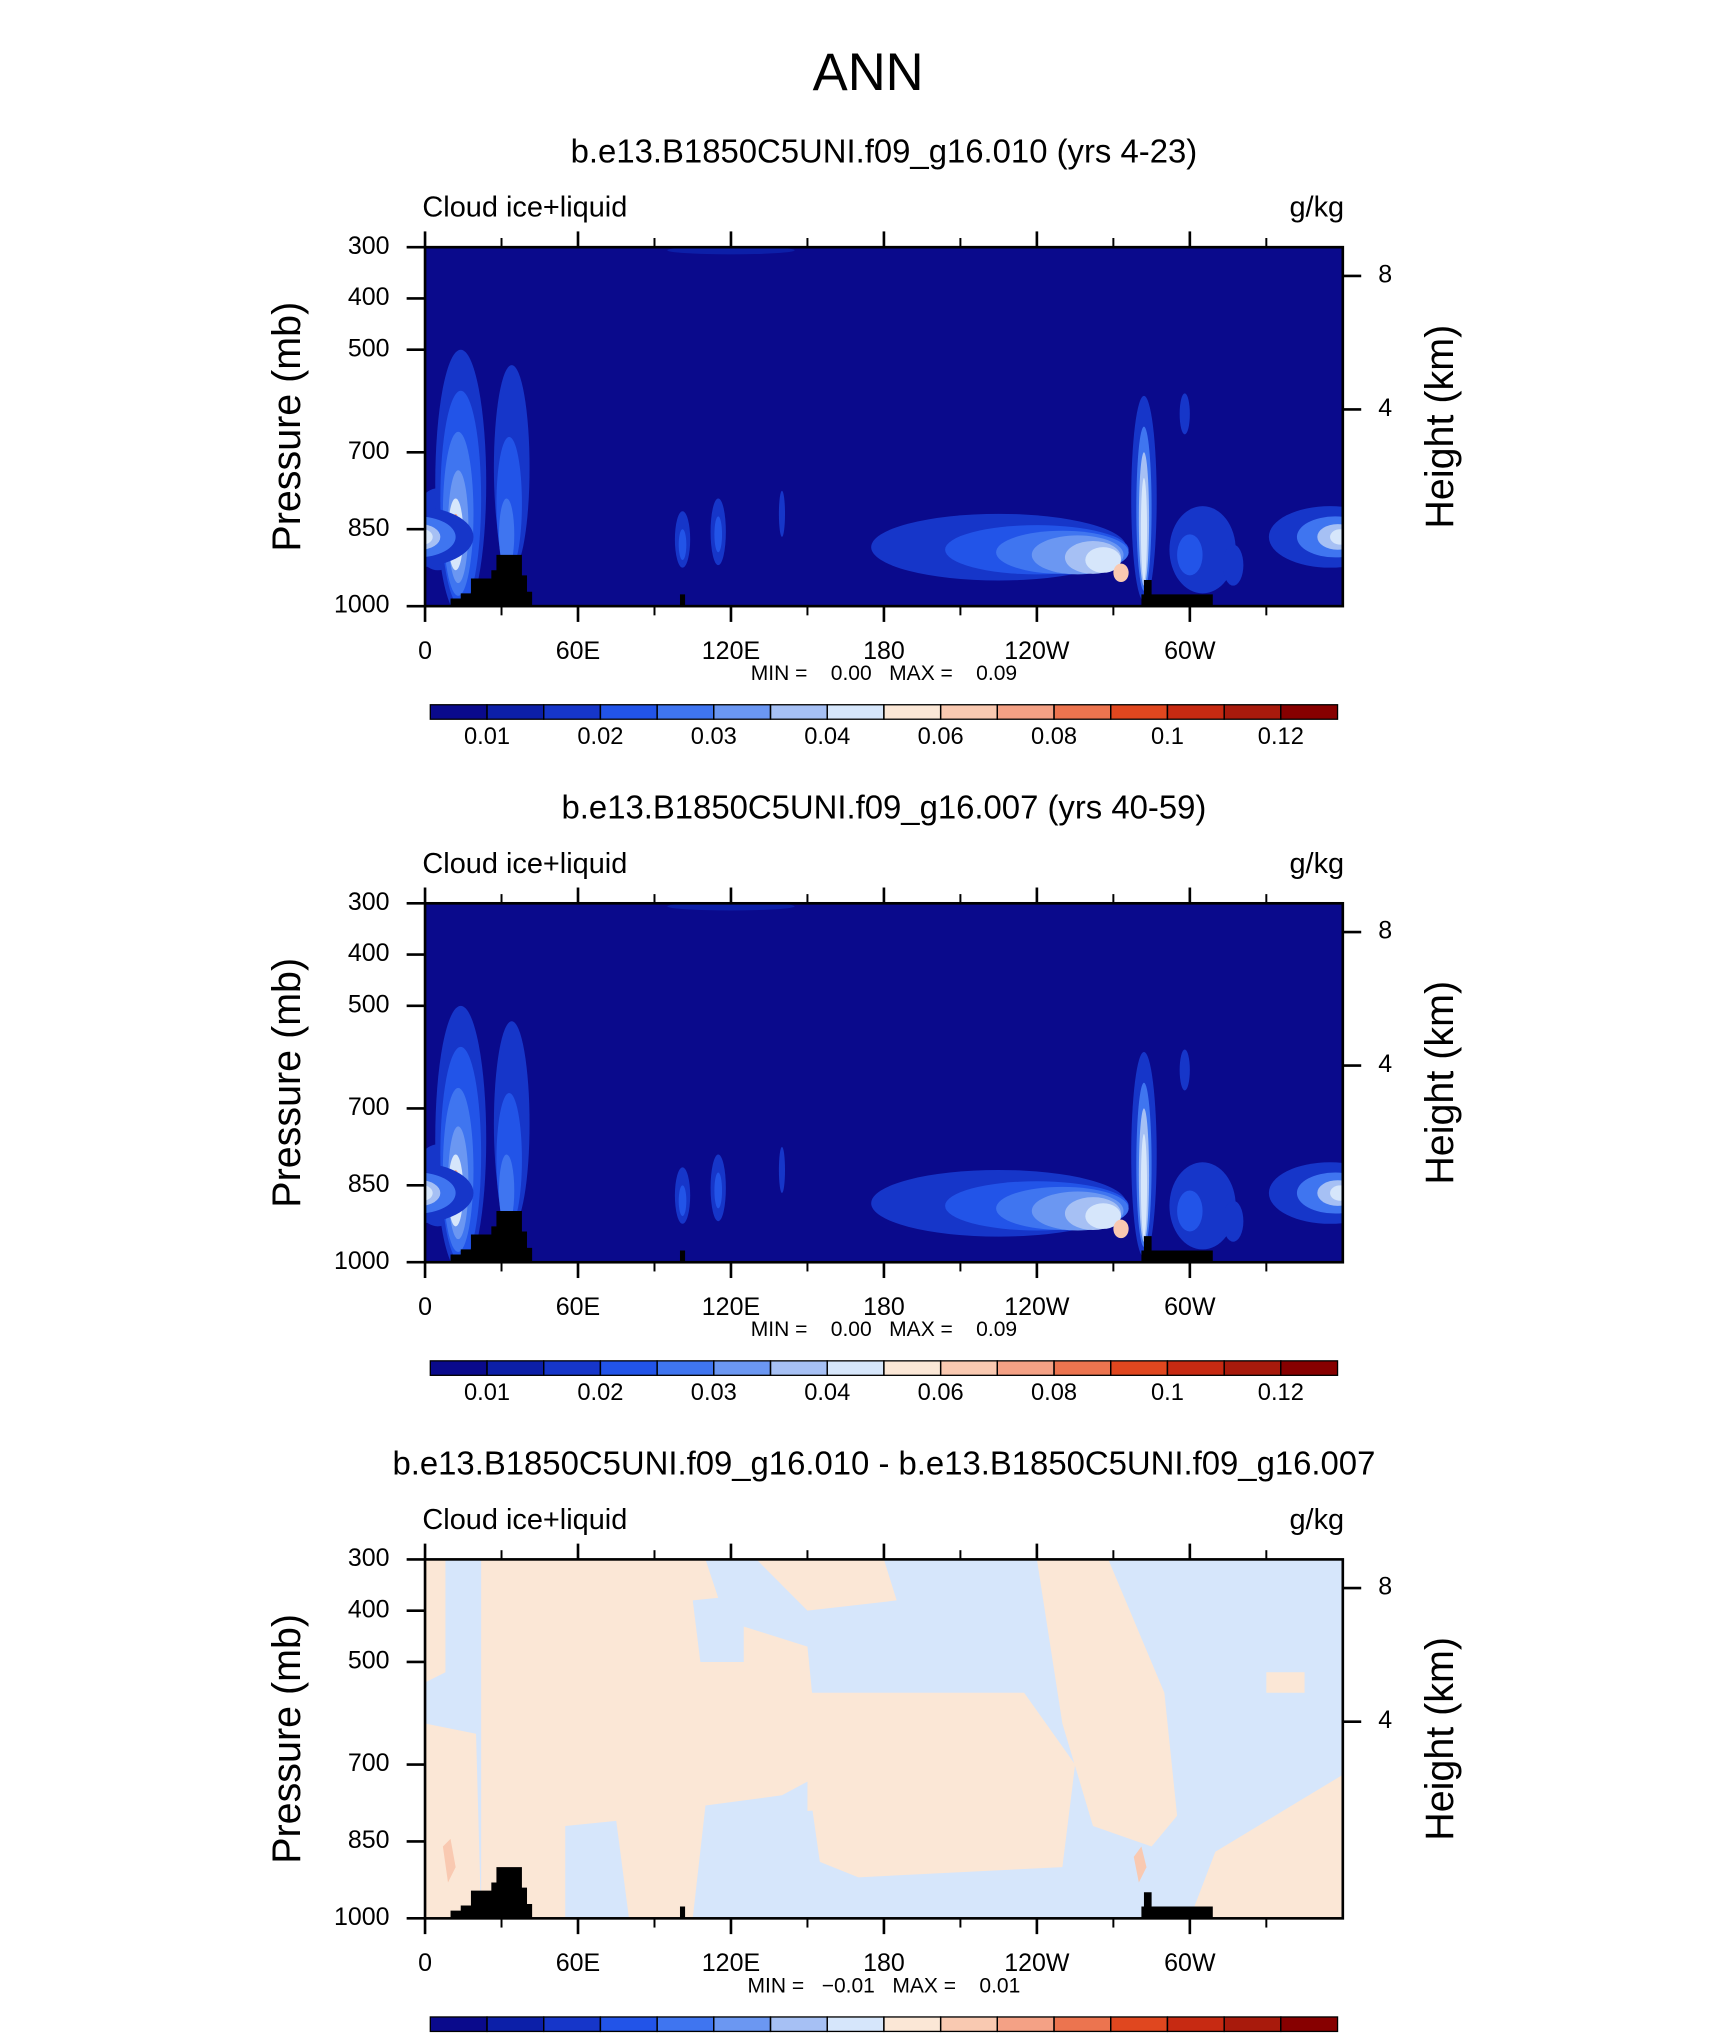 This screenshot has width=1710, height=2038. Describe the element at coordinates (524, 864) in the screenshot. I see `variable-label: Cloud ice+liquid` at that location.